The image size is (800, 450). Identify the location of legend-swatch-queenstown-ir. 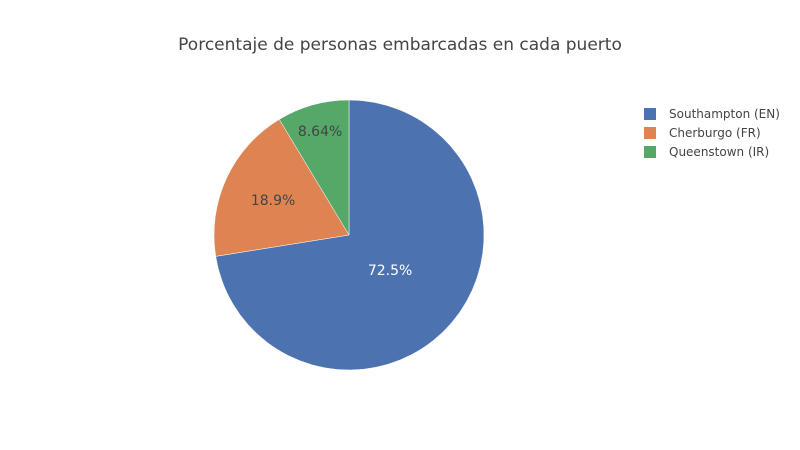
(650, 152).